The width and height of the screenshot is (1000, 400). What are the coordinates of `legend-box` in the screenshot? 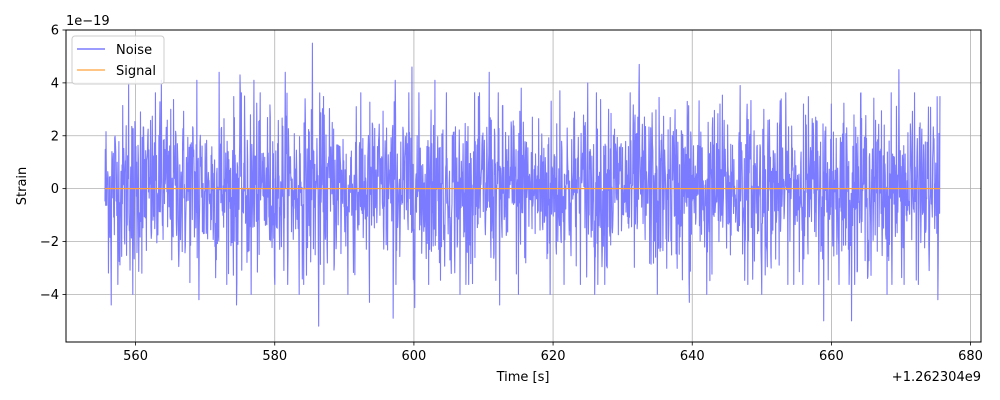 It's located at (118, 60).